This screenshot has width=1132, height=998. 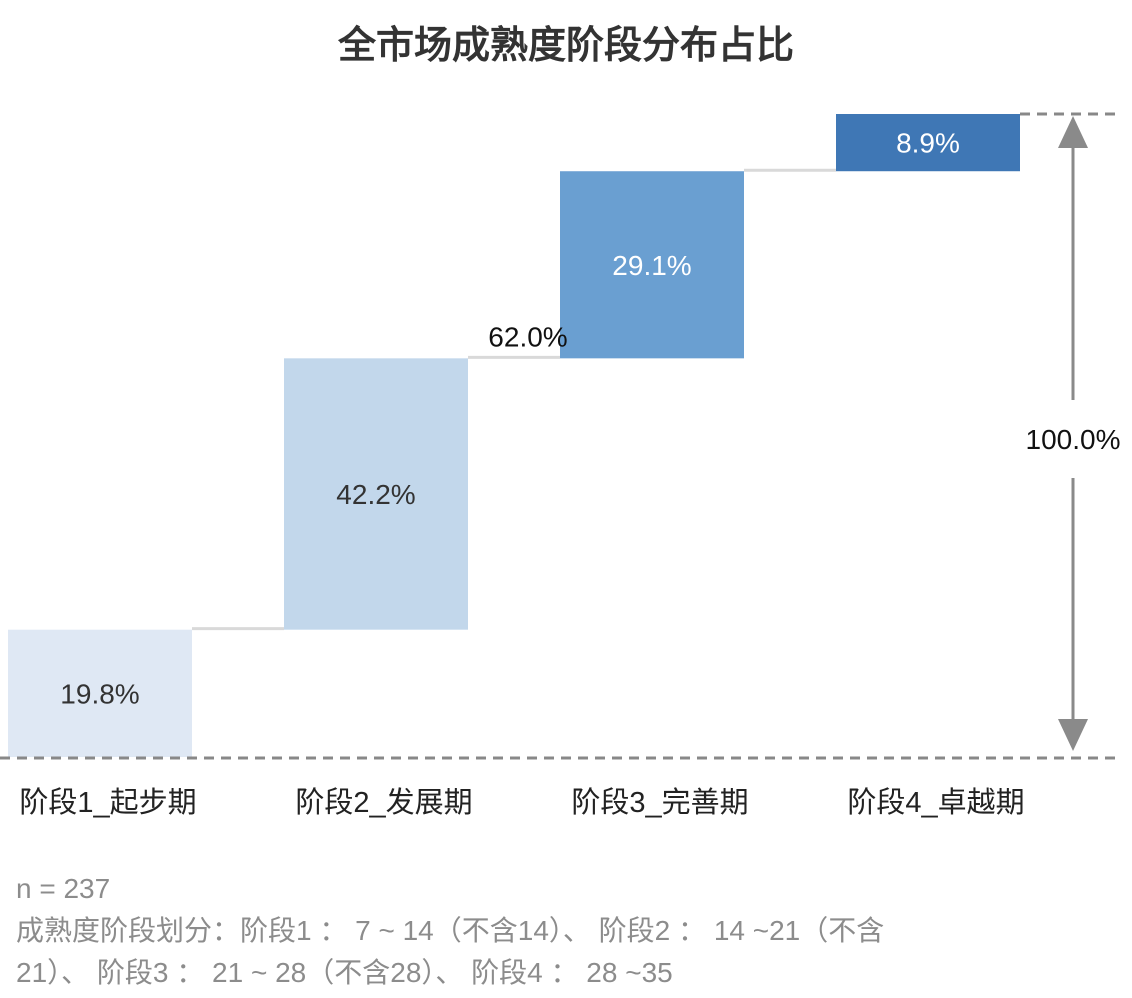 I want to click on stage-definition-note-line-2: 21）、 阶段3 ： 21 ~ 28（不含28）、 阶段4 ： 28 ~35, so click(x=344, y=972).